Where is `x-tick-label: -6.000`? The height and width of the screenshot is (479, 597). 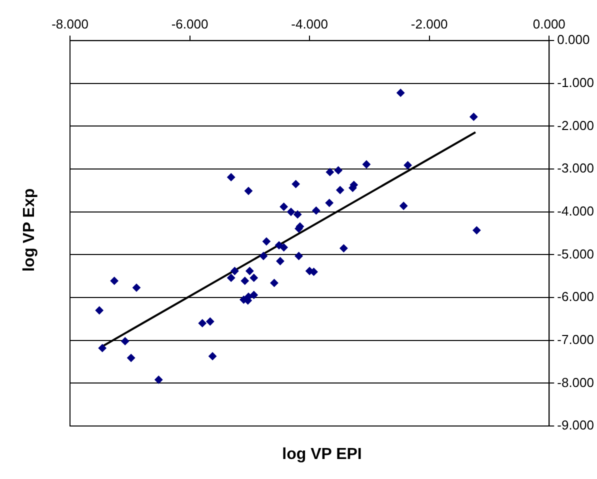 x-tick-label: -6.000 is located at coordinates (189, 24).